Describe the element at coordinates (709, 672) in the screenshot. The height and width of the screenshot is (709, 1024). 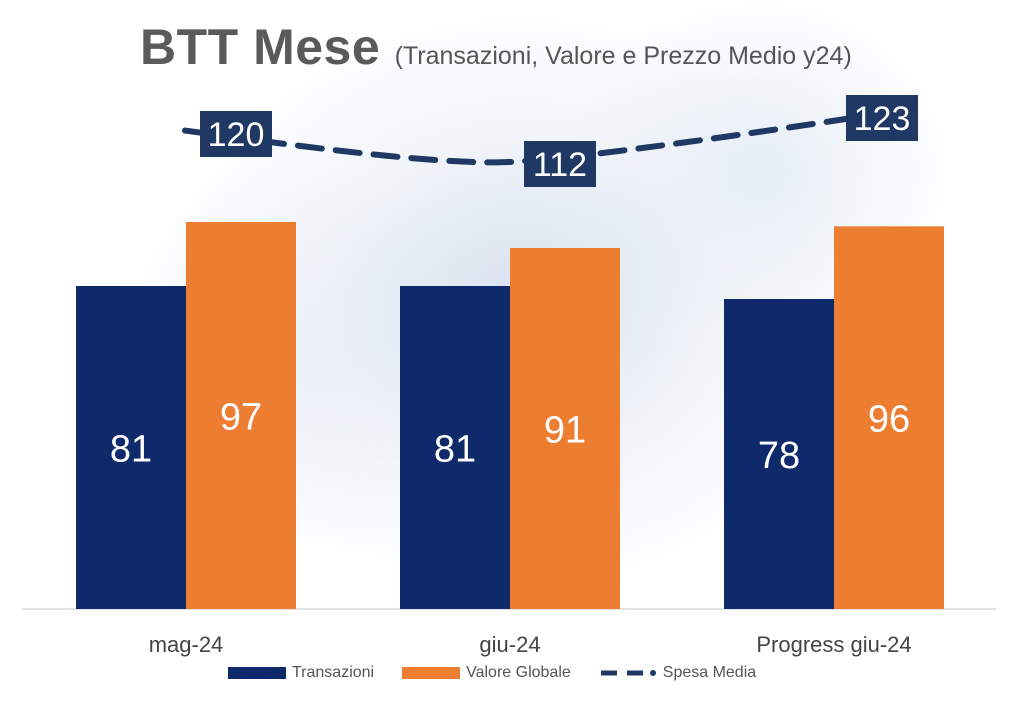
I see `legend-label-spesa-media: Spesa Media` at that location.